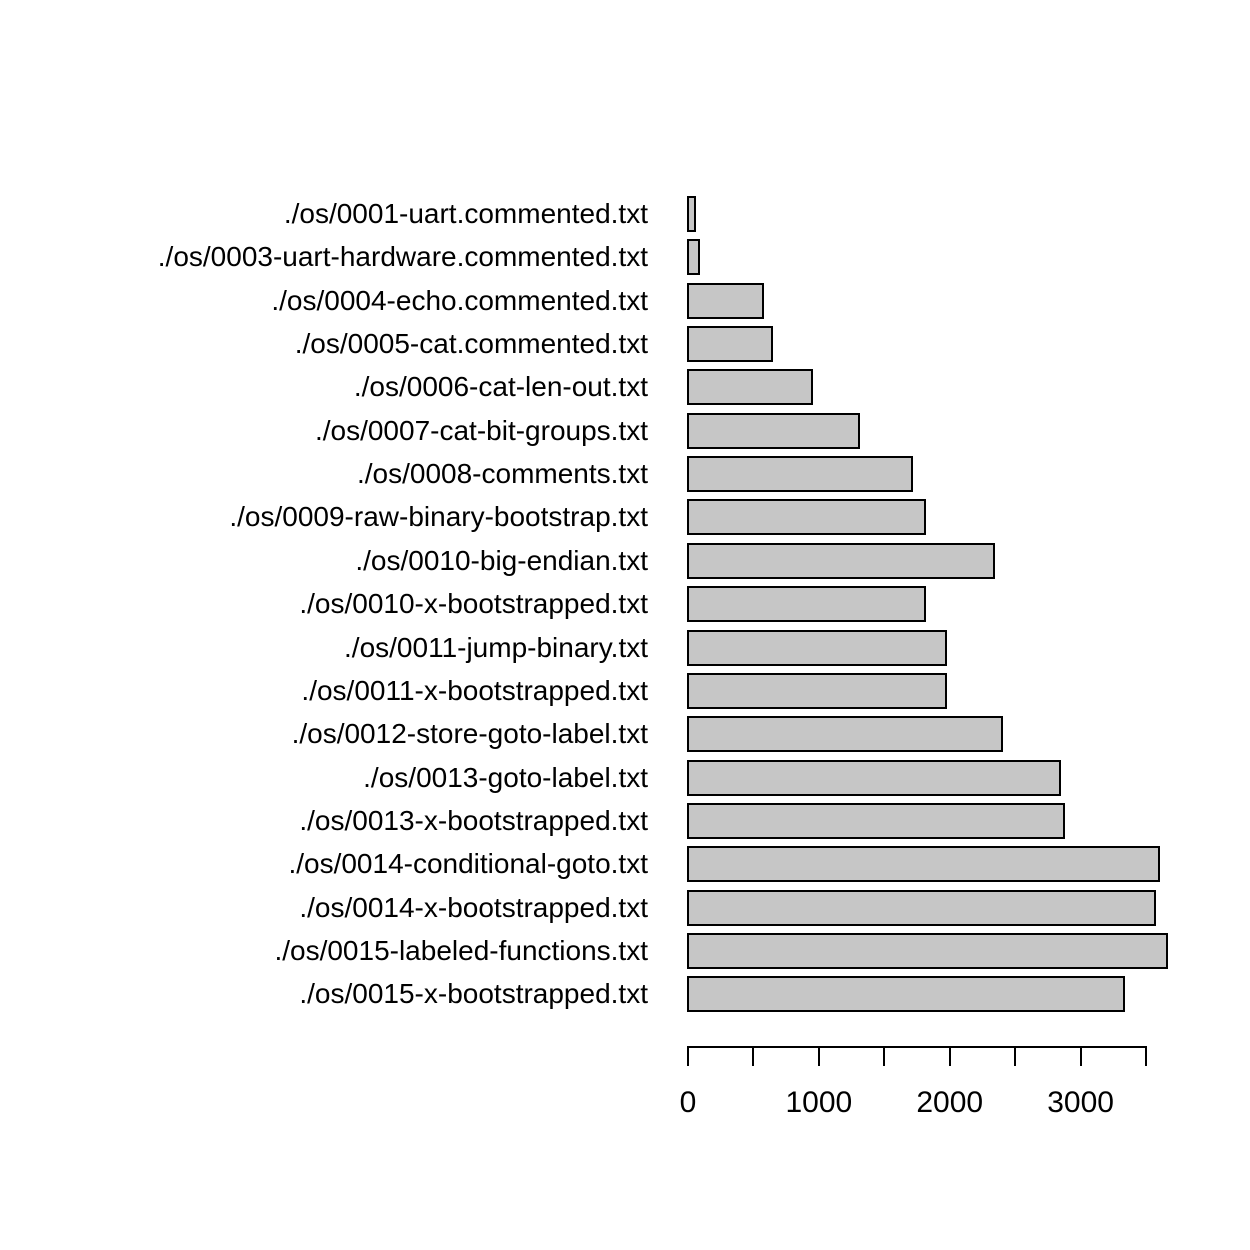 Image resolution: width=1250 pixels, height=1250 pixels. I want to click on category-label: ./os/0005-cat.commented.txt, so click(471, 344).